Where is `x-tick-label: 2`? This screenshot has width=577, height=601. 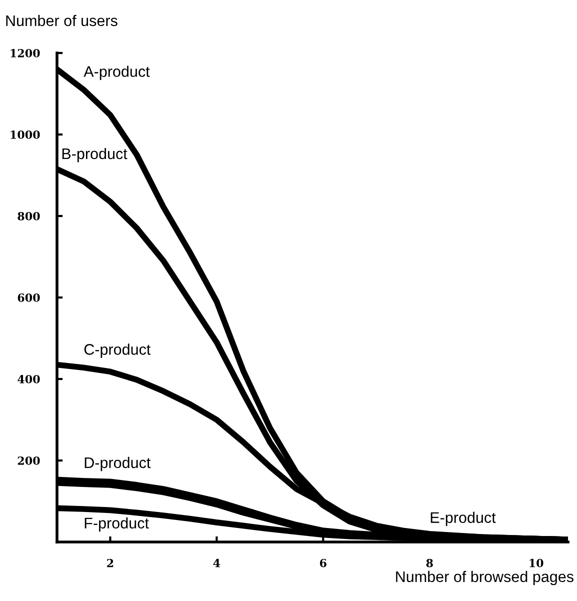 x-tick-label: 2 is located at coordinates (110, 563).